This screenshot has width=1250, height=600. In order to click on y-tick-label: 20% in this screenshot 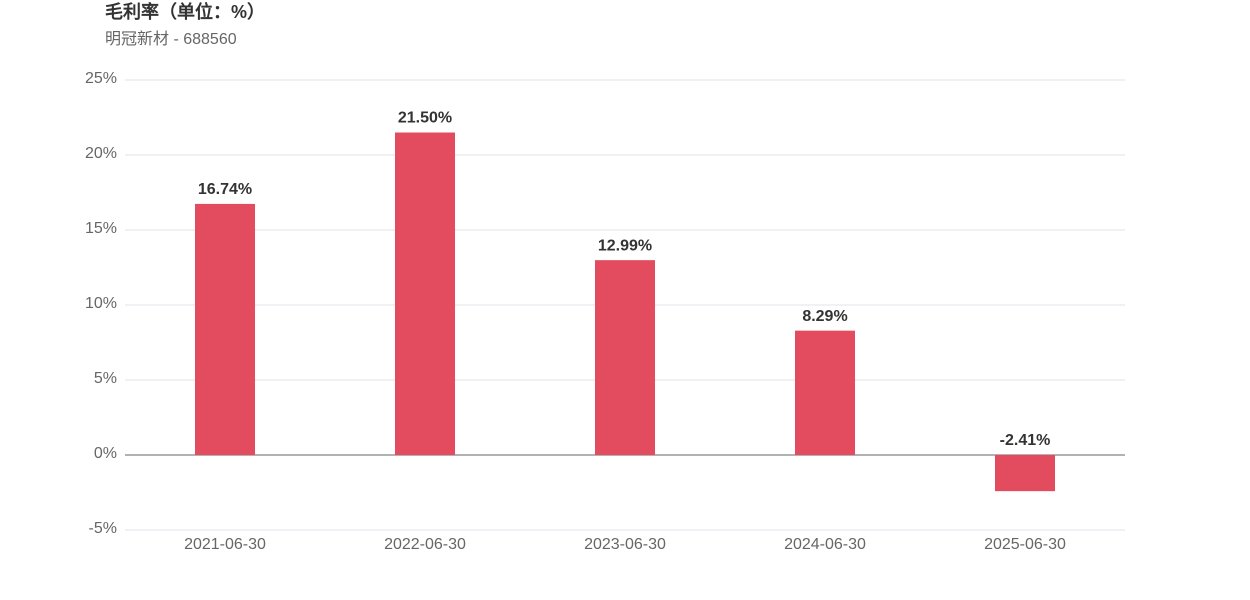, I will do `click(101, 153)`.